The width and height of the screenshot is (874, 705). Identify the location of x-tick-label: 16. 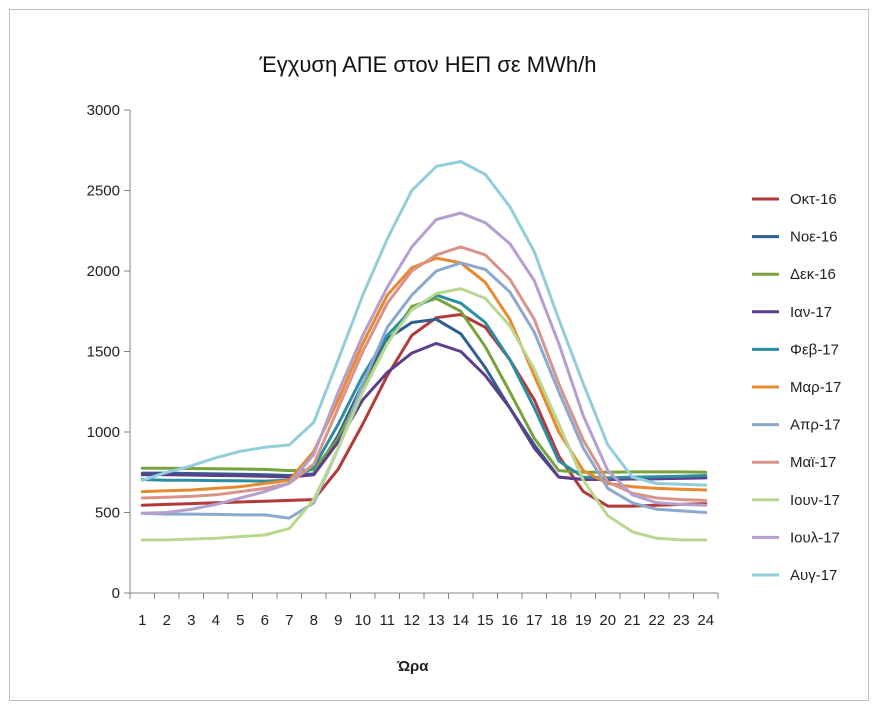
(509, 620).